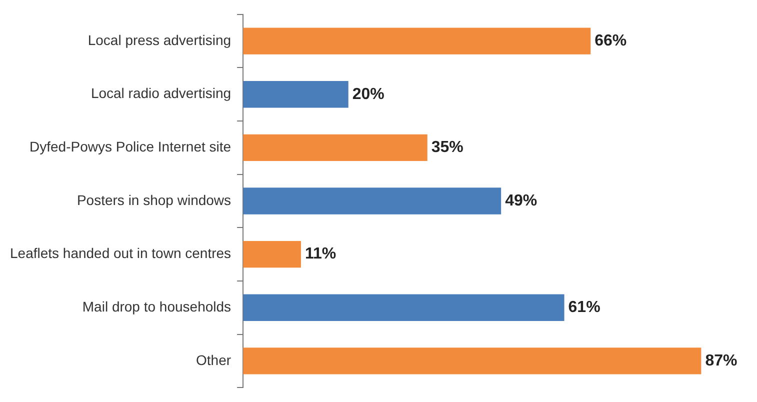 This screenshot has height=402, width=757. What do you see at coordinates (584, 307) in the screenshot?
I see `data-label: 61%` at bounding box center [584, 307].